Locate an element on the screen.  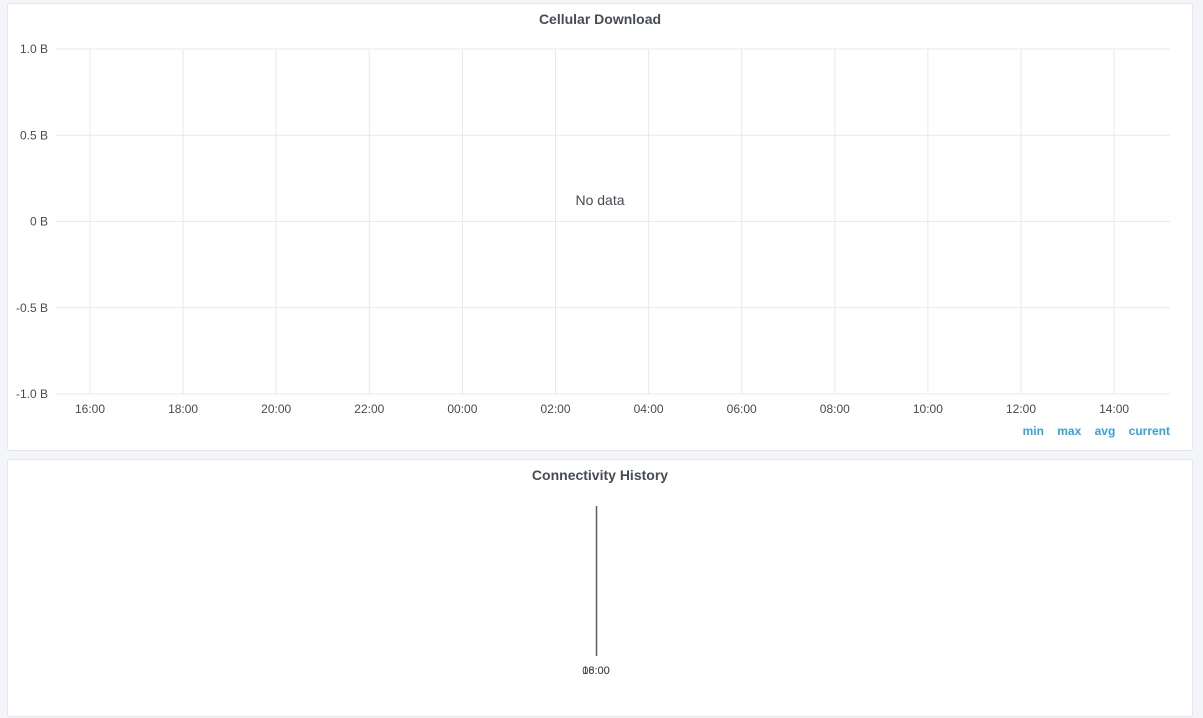
time-label: 16:00 is located at coordinates (596, 671).